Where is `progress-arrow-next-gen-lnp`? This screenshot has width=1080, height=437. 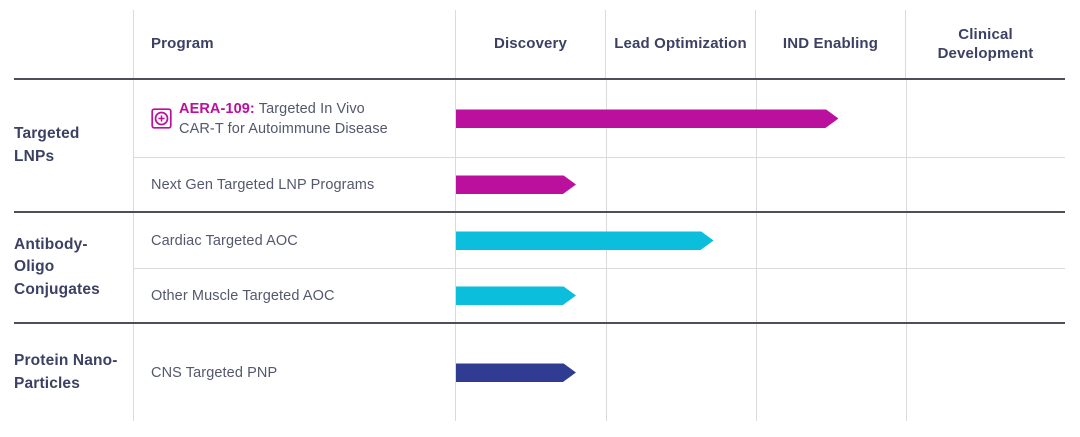
progress-arrow-next-gen-lnp is located at coordinates (516, 184).